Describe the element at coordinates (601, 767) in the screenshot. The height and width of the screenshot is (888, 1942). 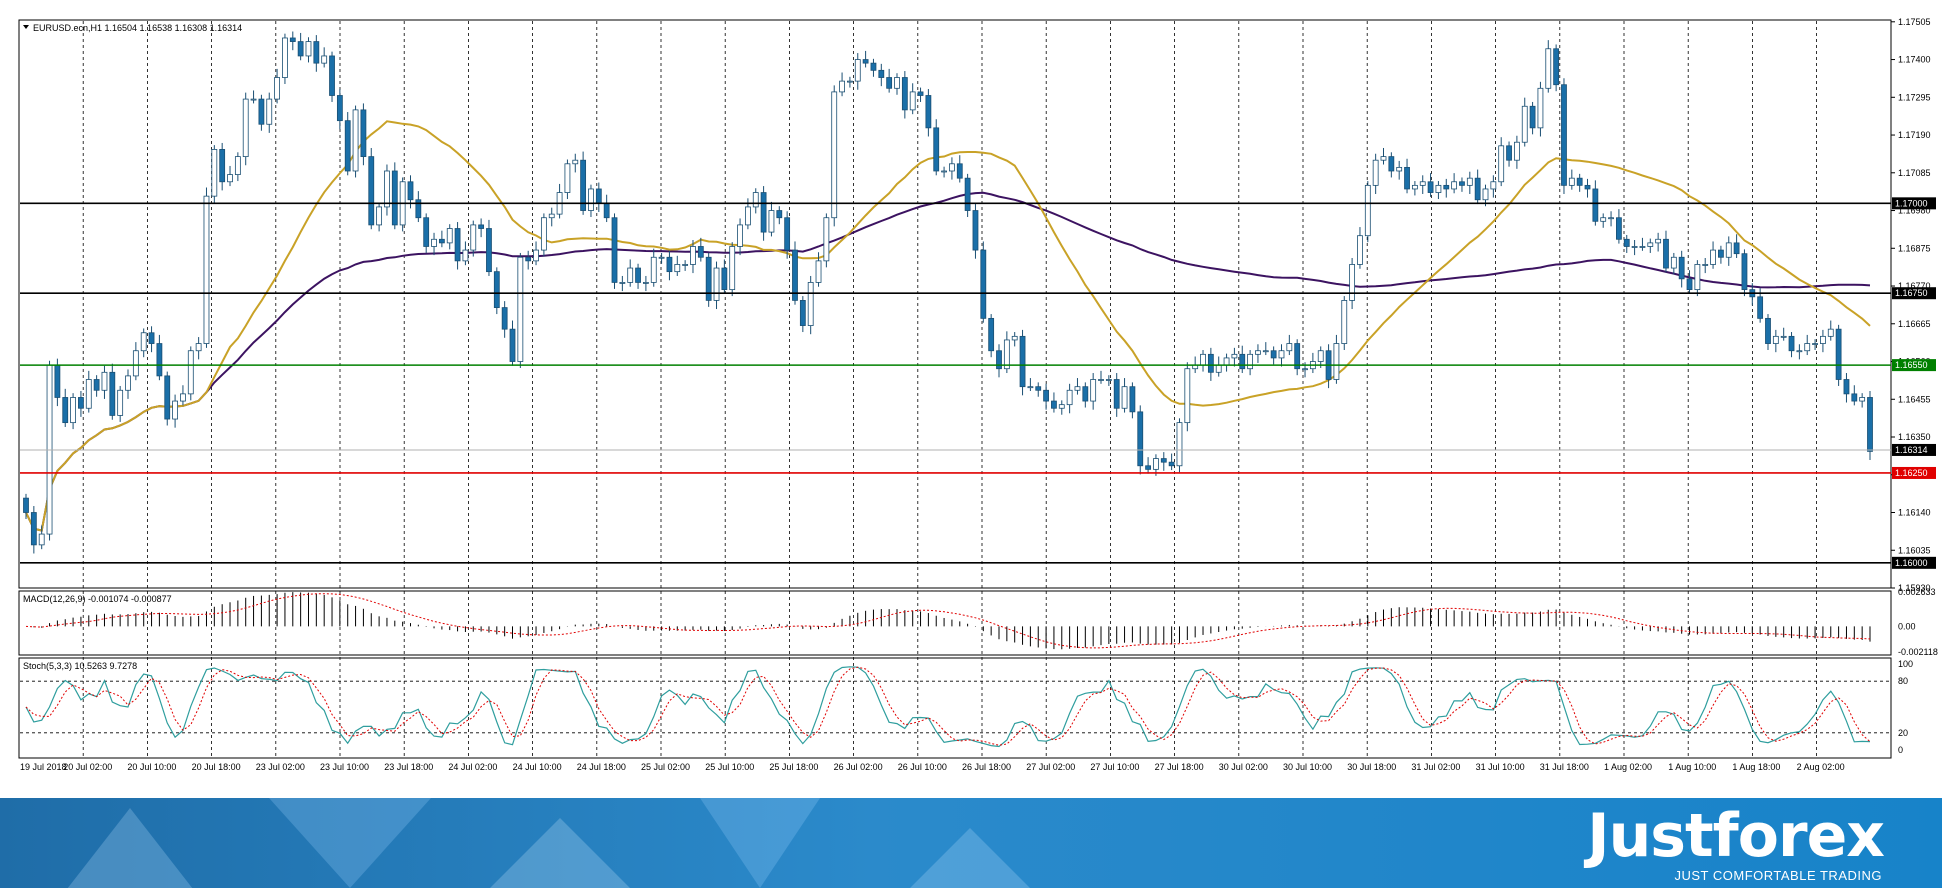
I see `time-tick-label: 24 Jul 18:00` at that location.